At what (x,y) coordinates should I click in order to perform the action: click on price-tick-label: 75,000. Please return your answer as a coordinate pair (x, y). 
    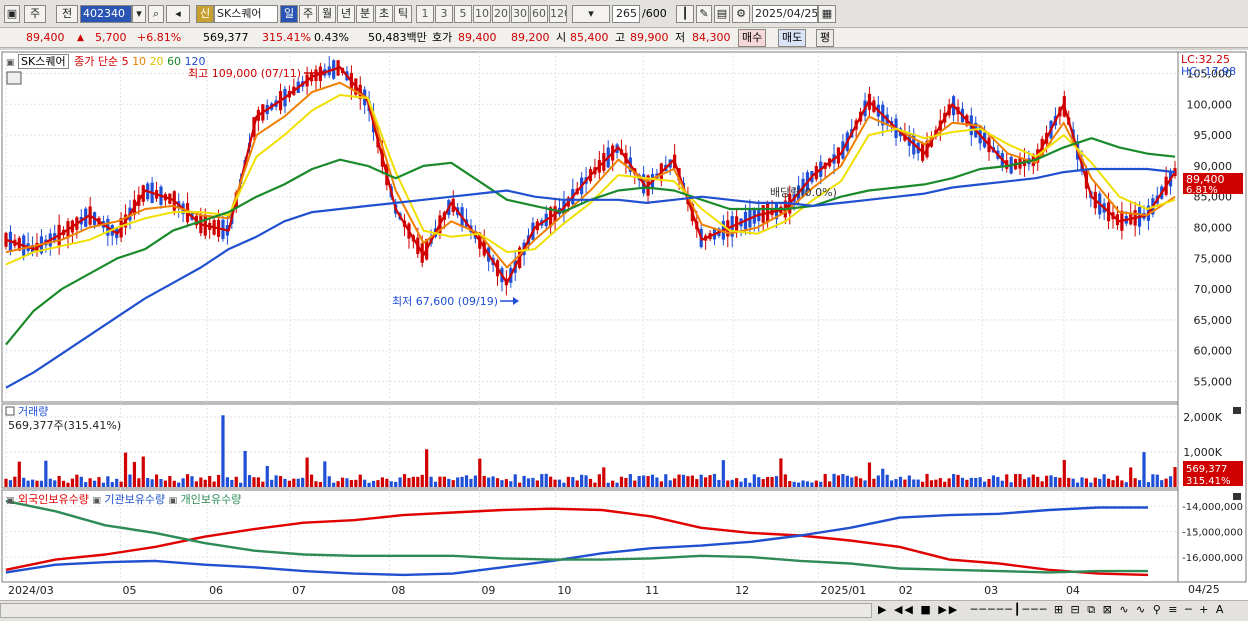
    Looking at the image, I should click on (1213, 258).